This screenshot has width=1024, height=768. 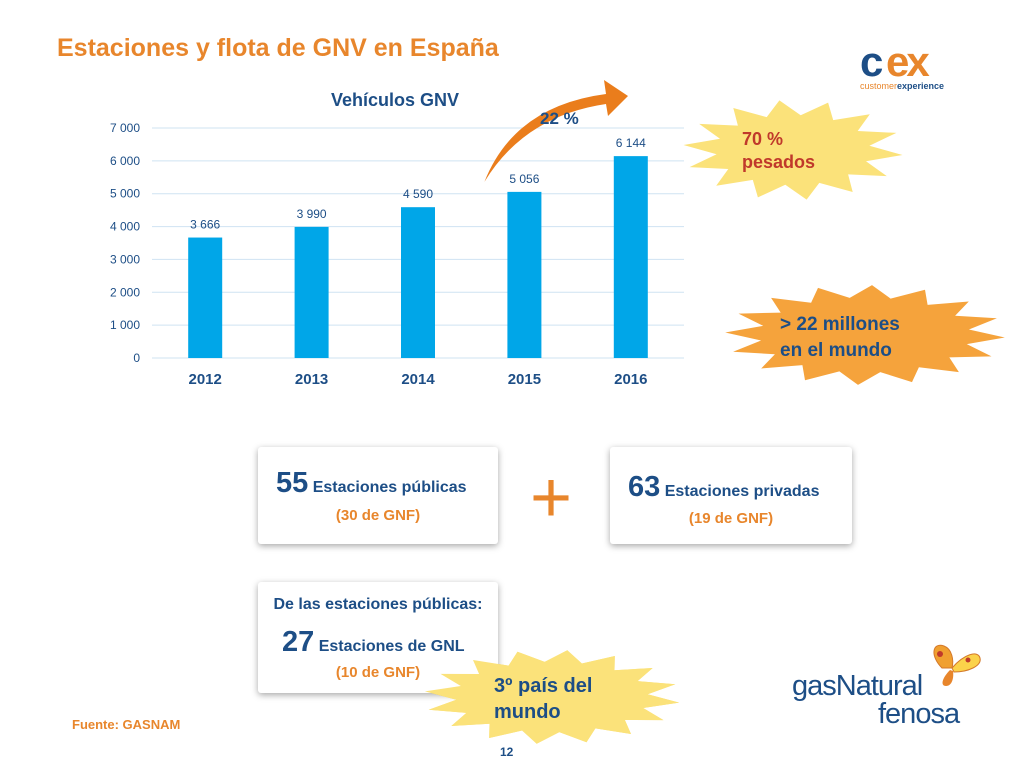 I want to click on gn-line2: fenosa, so click(x=919, y=714).